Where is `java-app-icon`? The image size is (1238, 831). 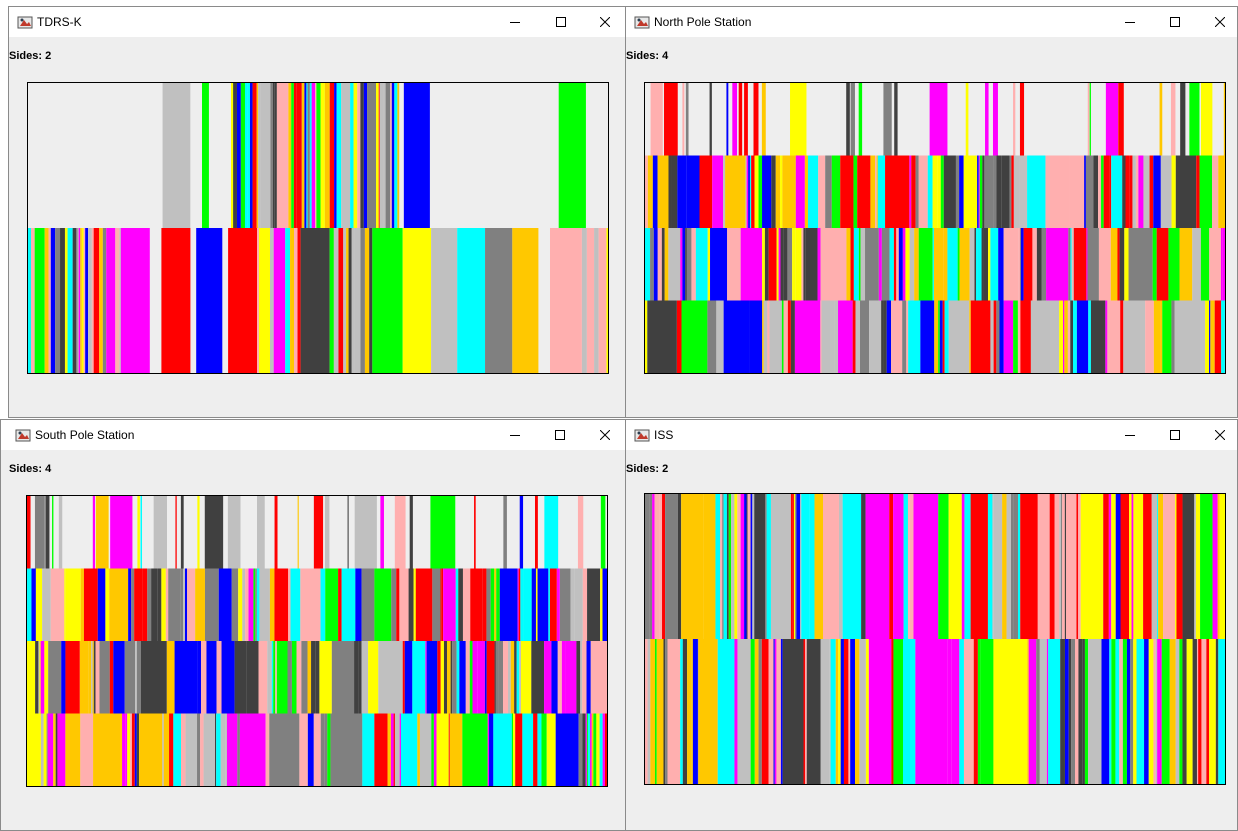 java-app-icon is located at coordinates (25, 22).